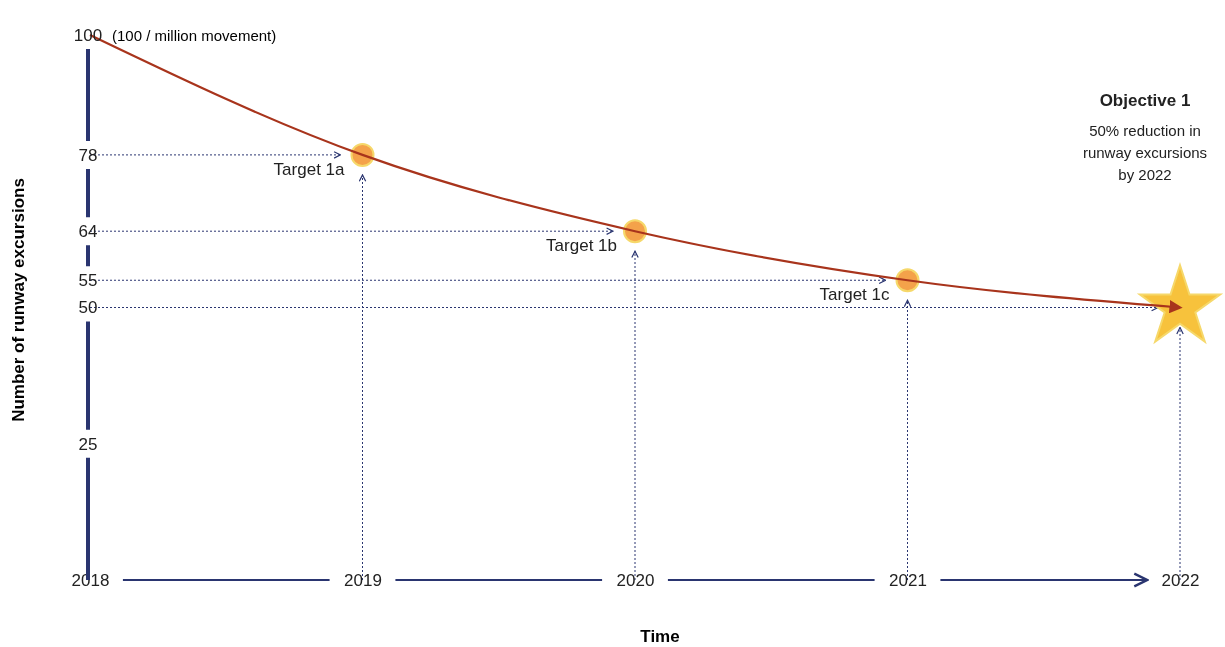  Describe the element at coordinates (635, 580) in the screenshot. I see `x-tick-label: 2020` at that location.